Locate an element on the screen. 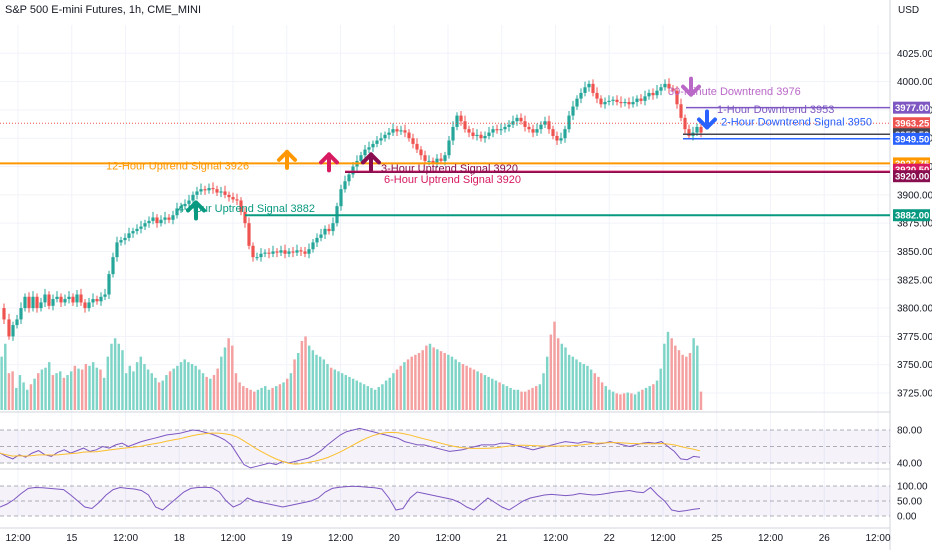 This screenshot has height=550, width=932. annotation-label: 30-Minute Downtrend 3976 is located at coordinates (734, 92).